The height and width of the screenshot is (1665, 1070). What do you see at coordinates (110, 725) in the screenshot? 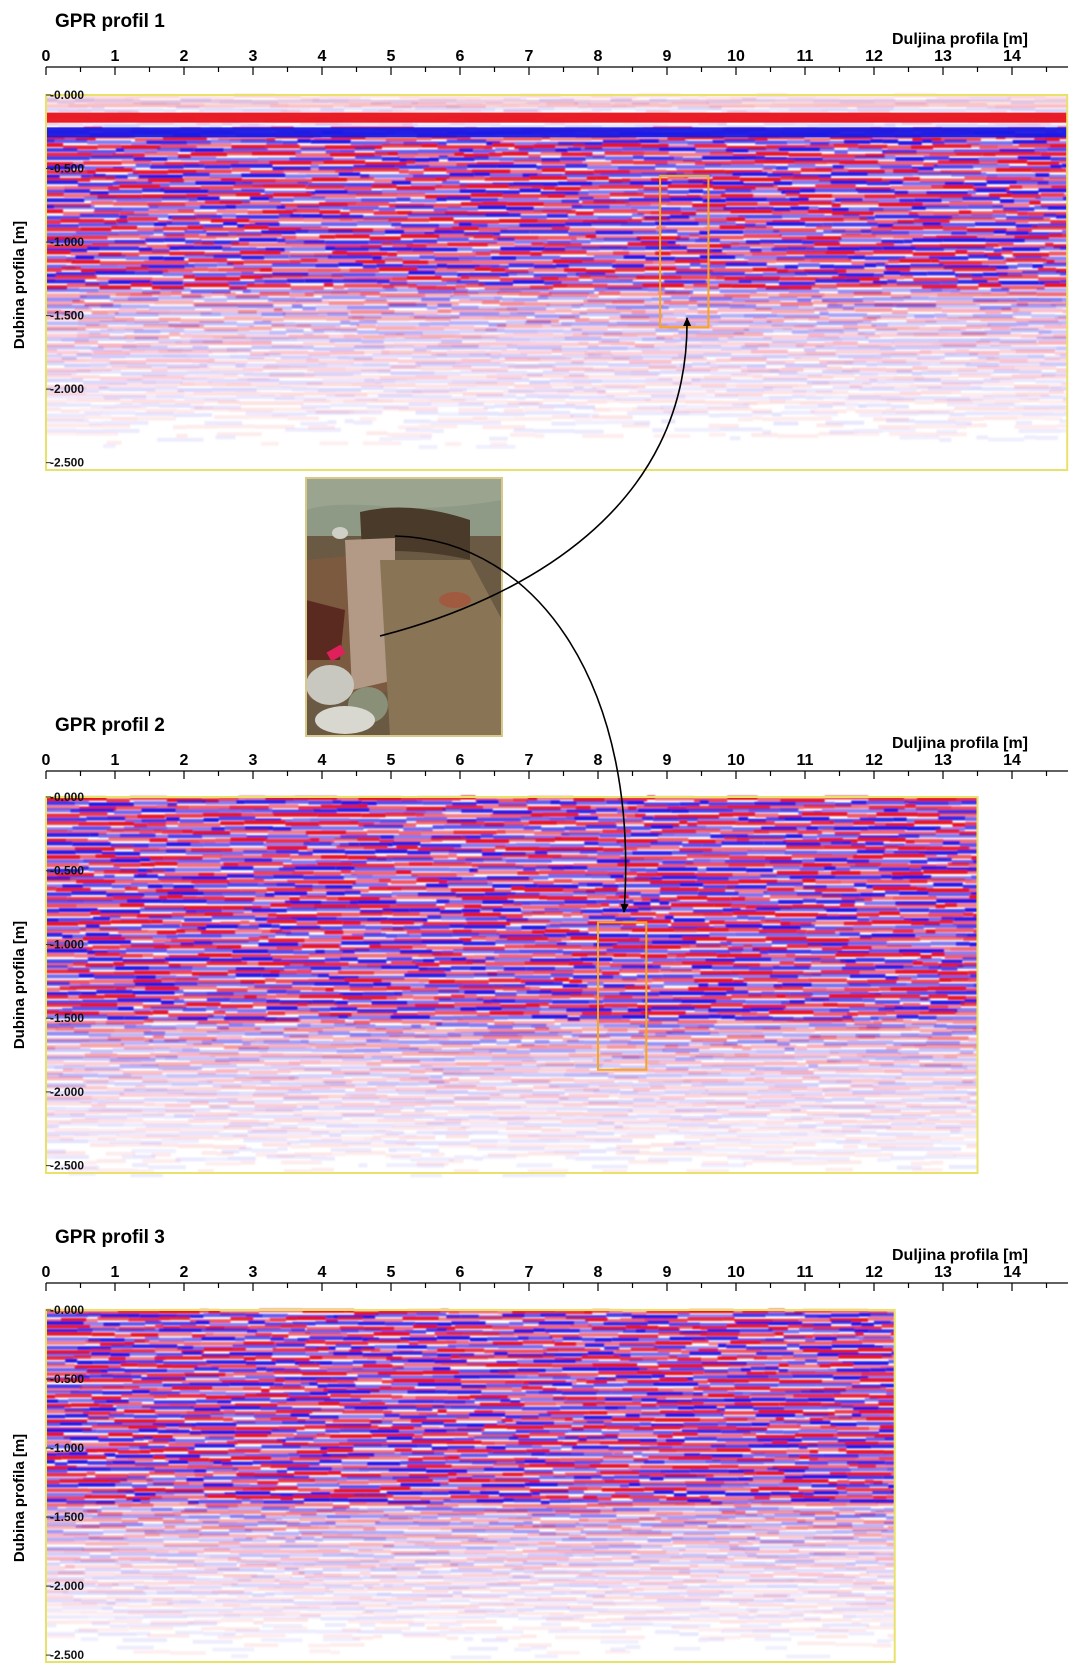
I see `chart-title: GPR profil 2` at bounding box center [110, 725].